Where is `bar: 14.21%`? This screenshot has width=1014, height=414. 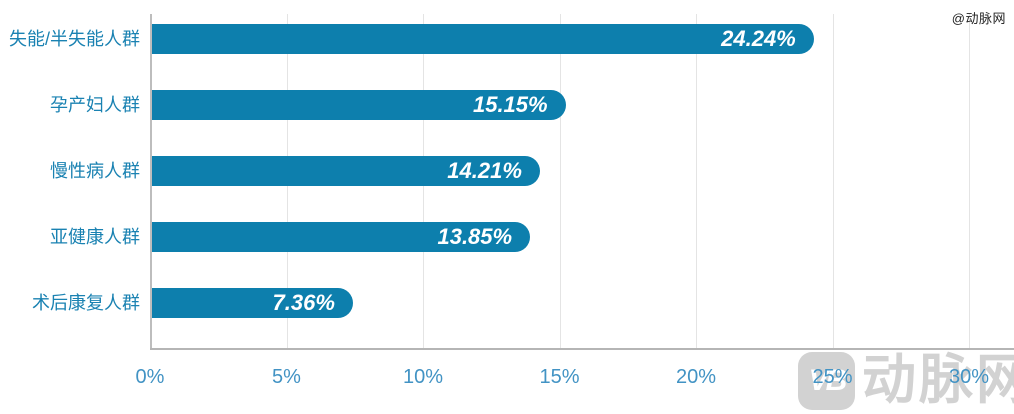
bar: 14.21% is located at coordinates (346, 171).